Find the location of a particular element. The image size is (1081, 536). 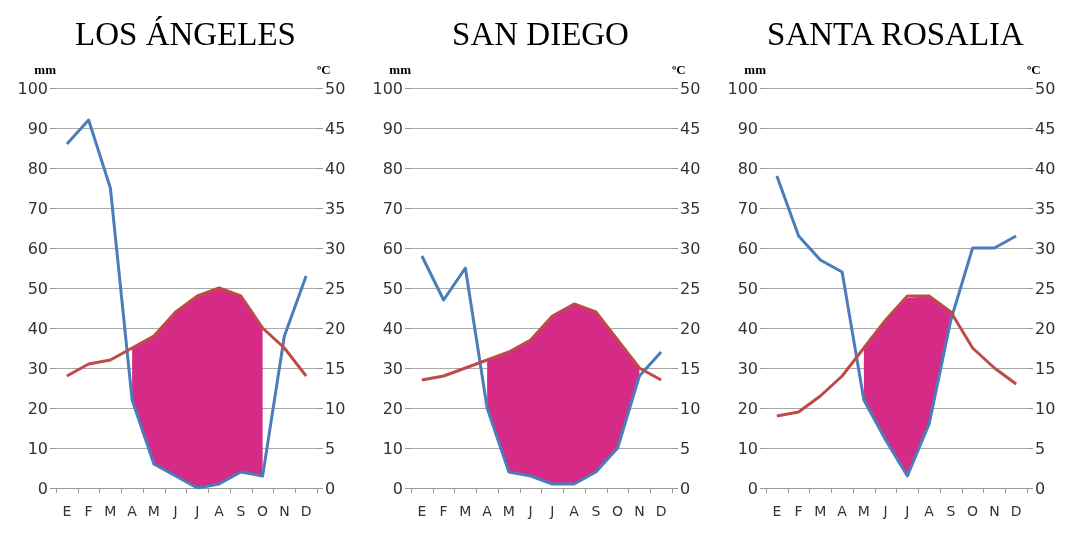

chart-title: SANTA ROSALIA is located at coordinates (896, 33).